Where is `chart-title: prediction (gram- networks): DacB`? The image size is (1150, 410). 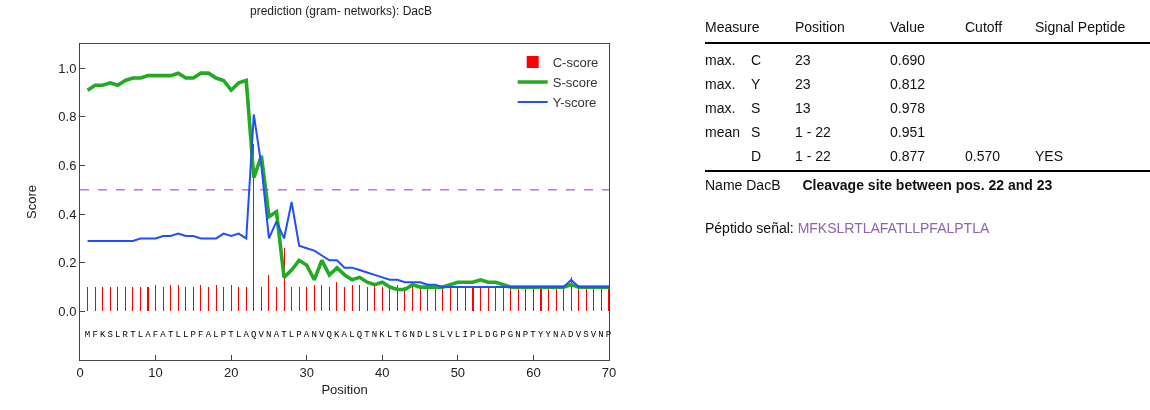
chart-title: prediction (gram- networks): DacB is located at coordinates (341, 10).